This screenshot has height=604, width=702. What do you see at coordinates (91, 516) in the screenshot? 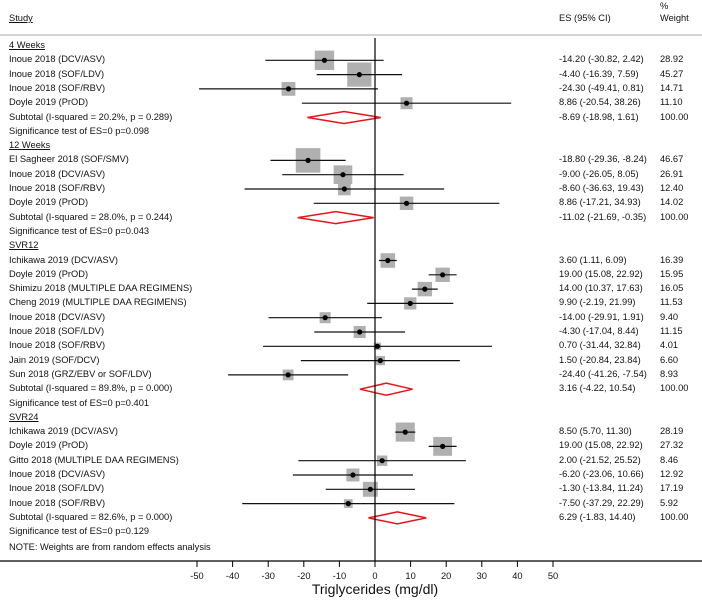
I see `subtotal-label: Subtotal (I-squared = 82.6%, p = 0.000)` at bounding box center [91, 516].